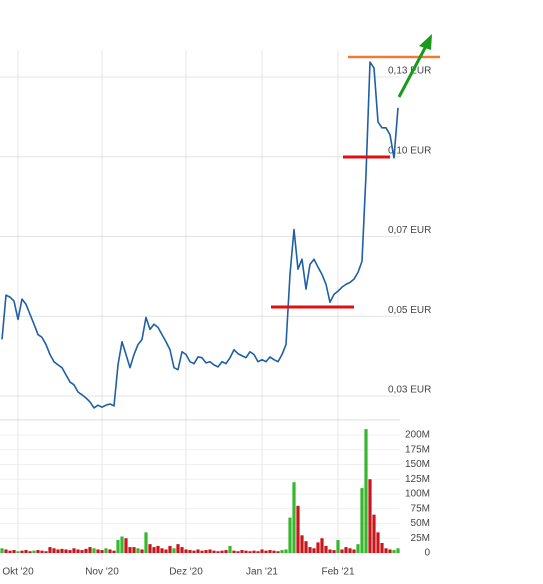 This screenshot has height=584, width=543. Describe the element at coordinates (417, 464) in the screenshot. I see `y-tick-label: 150M` at that location.